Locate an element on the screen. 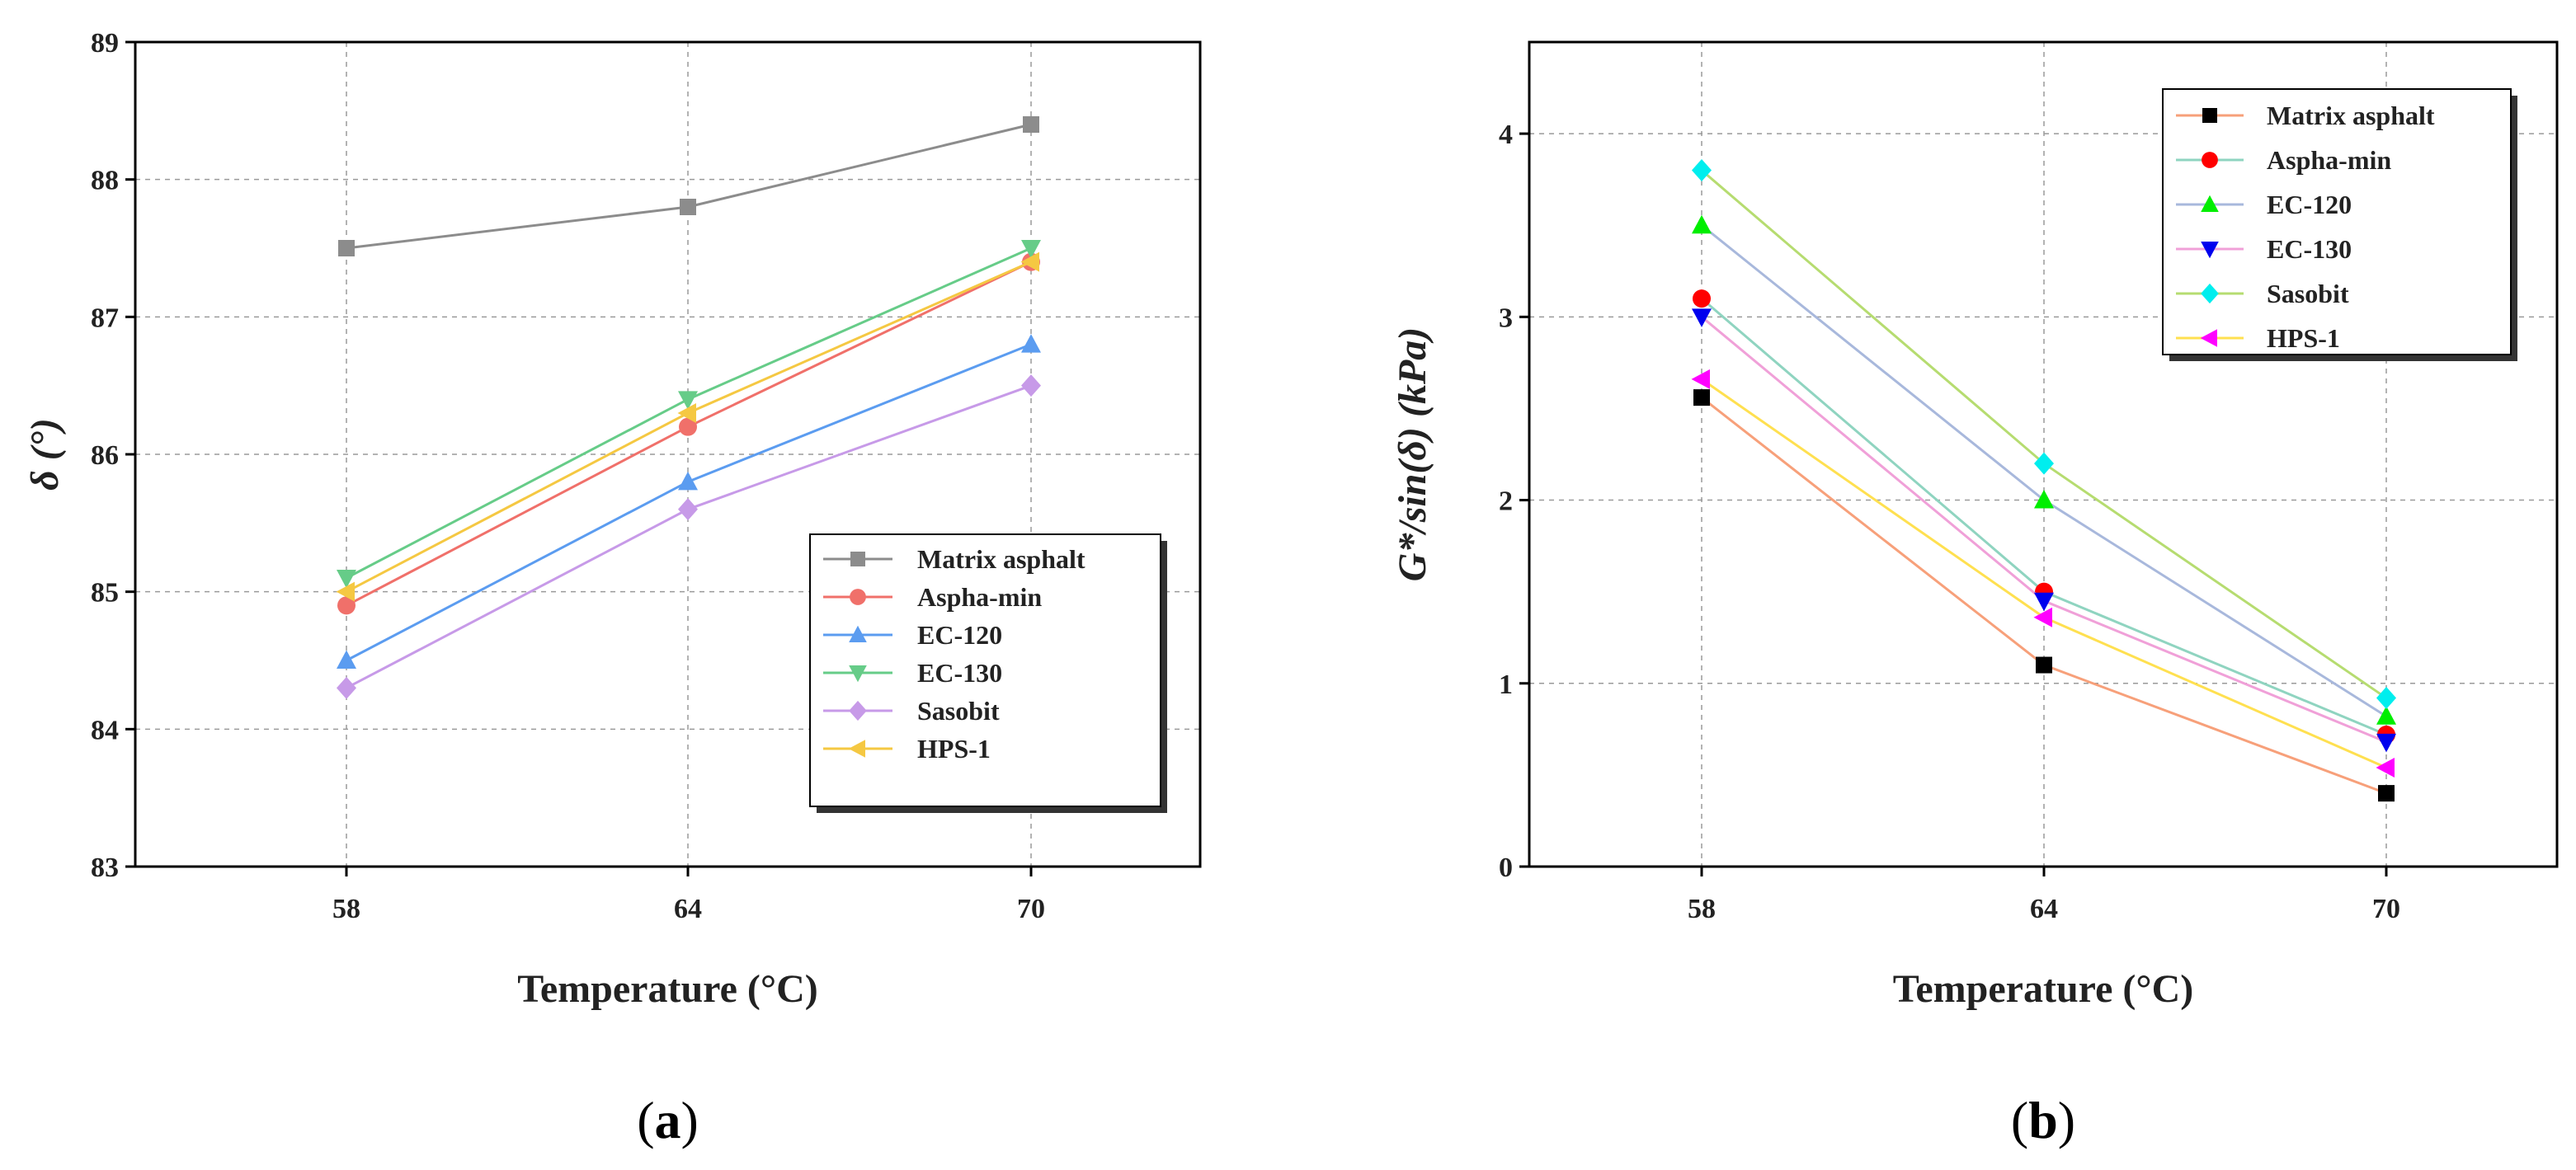 Image resolution: width=2576 pixels, height=1170 pixels. y-tick-label: 4 is located at coordinates (1506, 135).